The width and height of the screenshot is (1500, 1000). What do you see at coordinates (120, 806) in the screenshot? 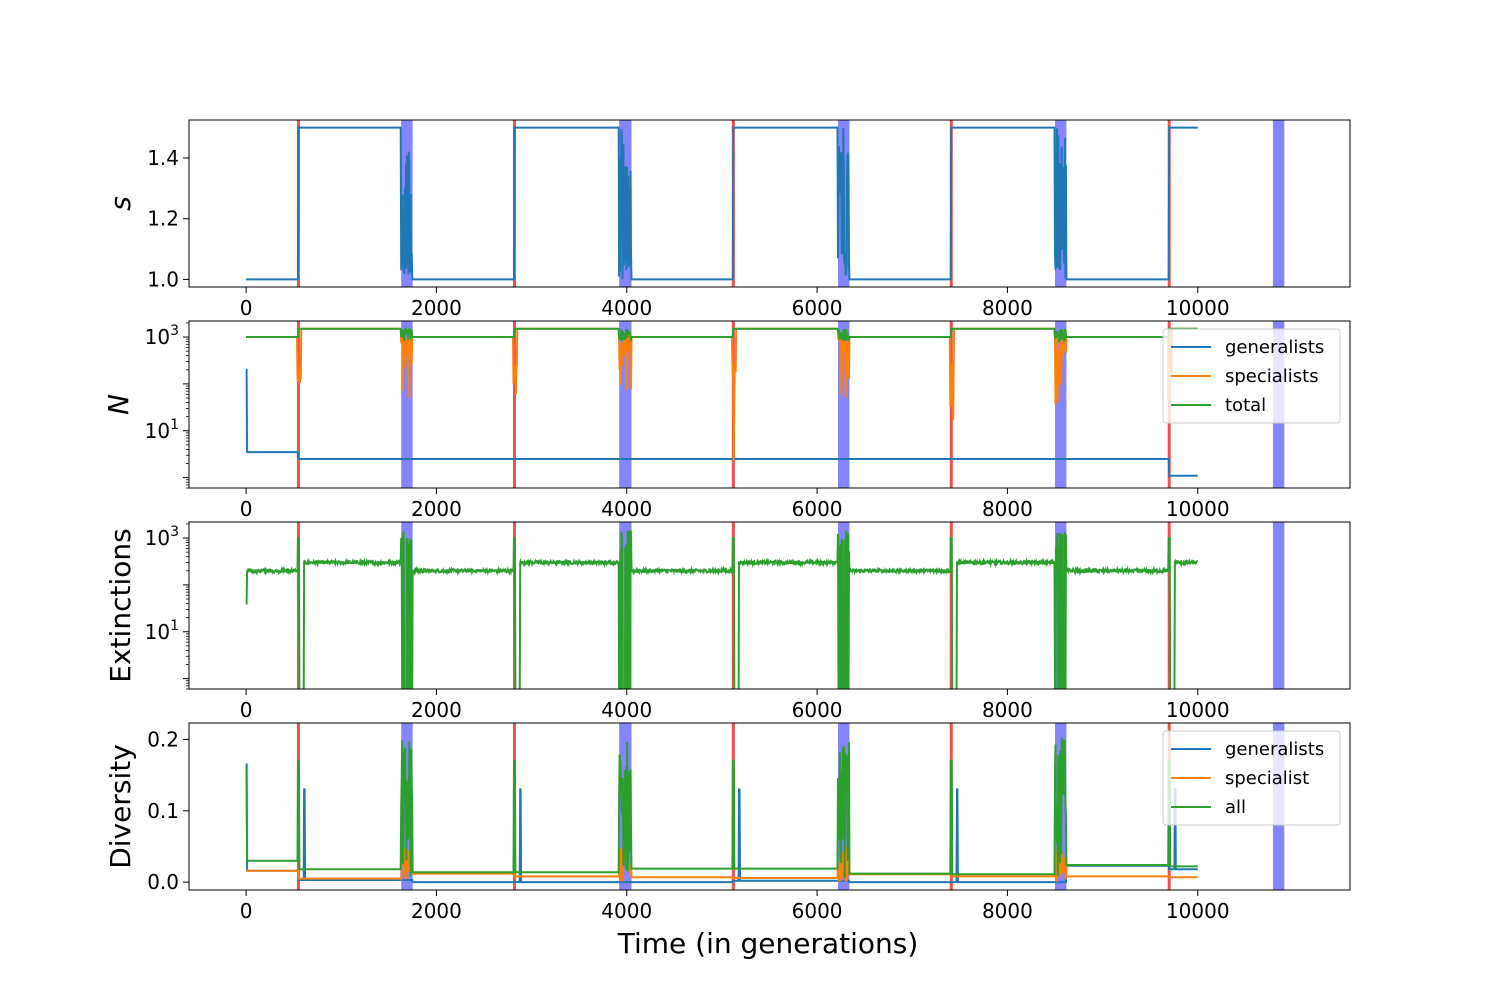
I see `y-axis-label: Diversity` at bounding box center [120, 806].